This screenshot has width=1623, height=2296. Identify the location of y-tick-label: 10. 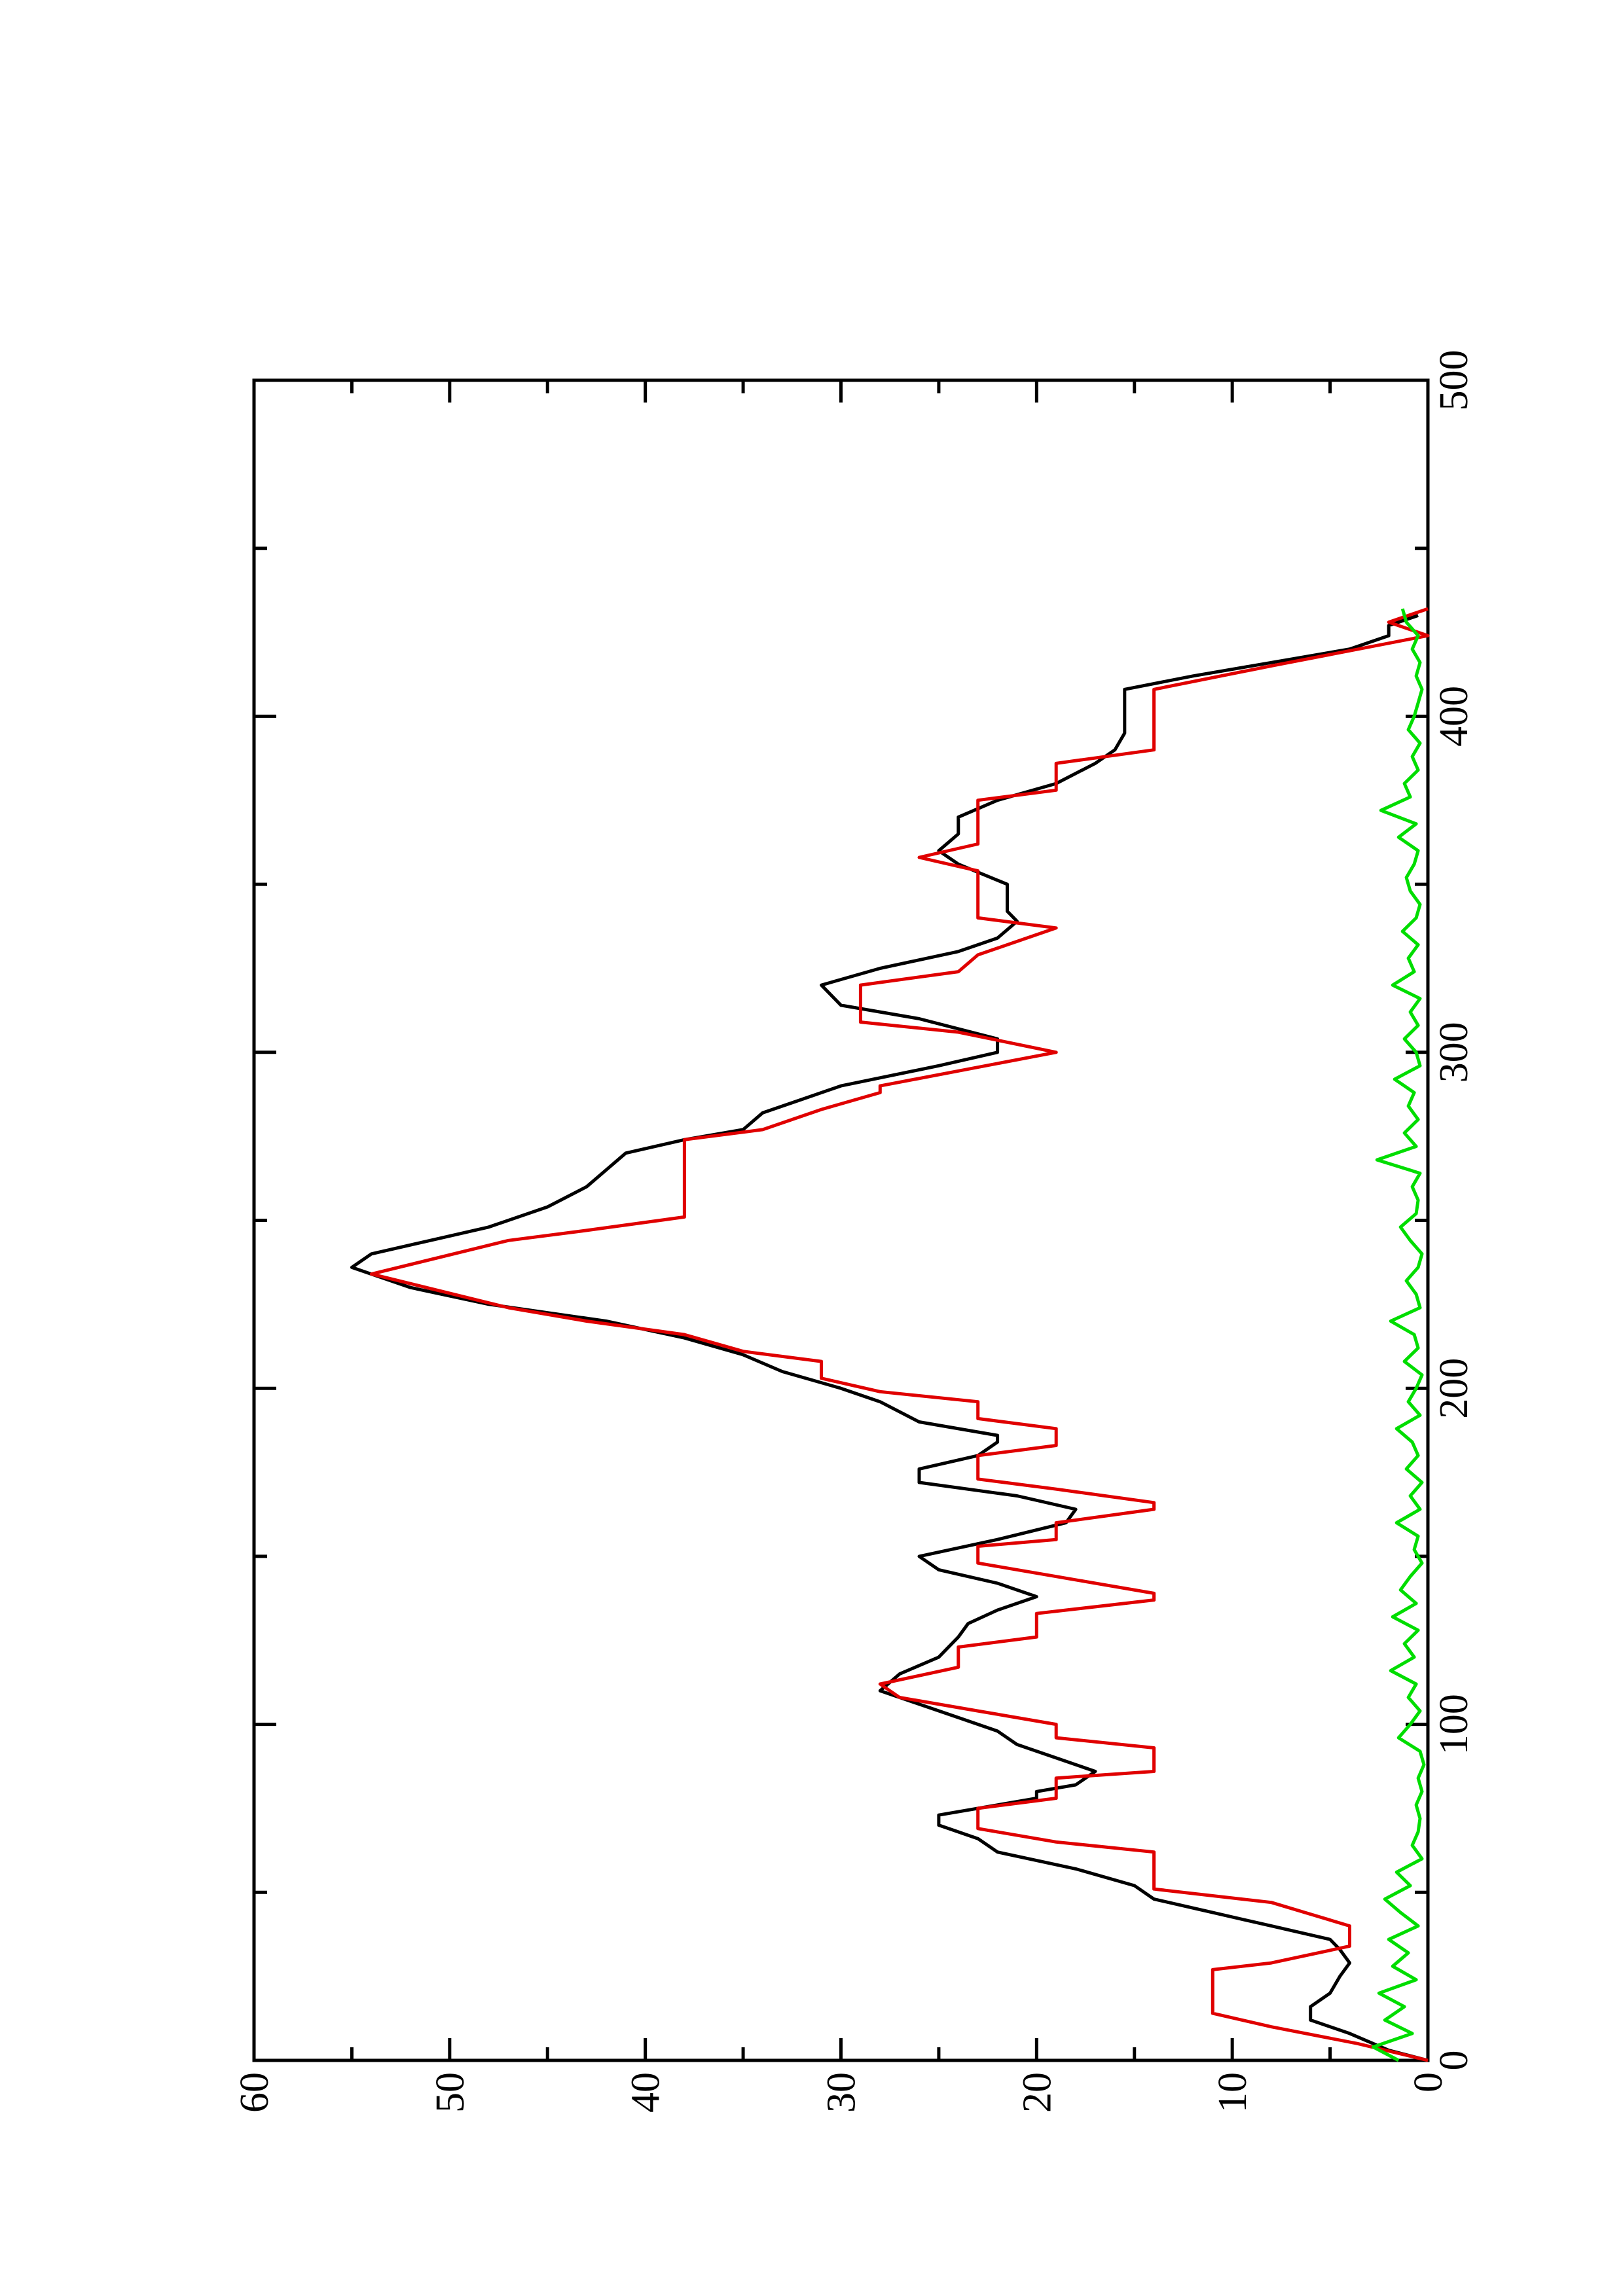
(1233, 2092).